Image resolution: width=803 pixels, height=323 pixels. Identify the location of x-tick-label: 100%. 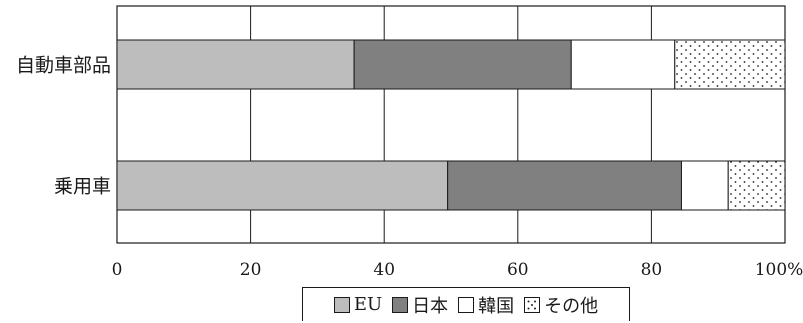
(779, 270).